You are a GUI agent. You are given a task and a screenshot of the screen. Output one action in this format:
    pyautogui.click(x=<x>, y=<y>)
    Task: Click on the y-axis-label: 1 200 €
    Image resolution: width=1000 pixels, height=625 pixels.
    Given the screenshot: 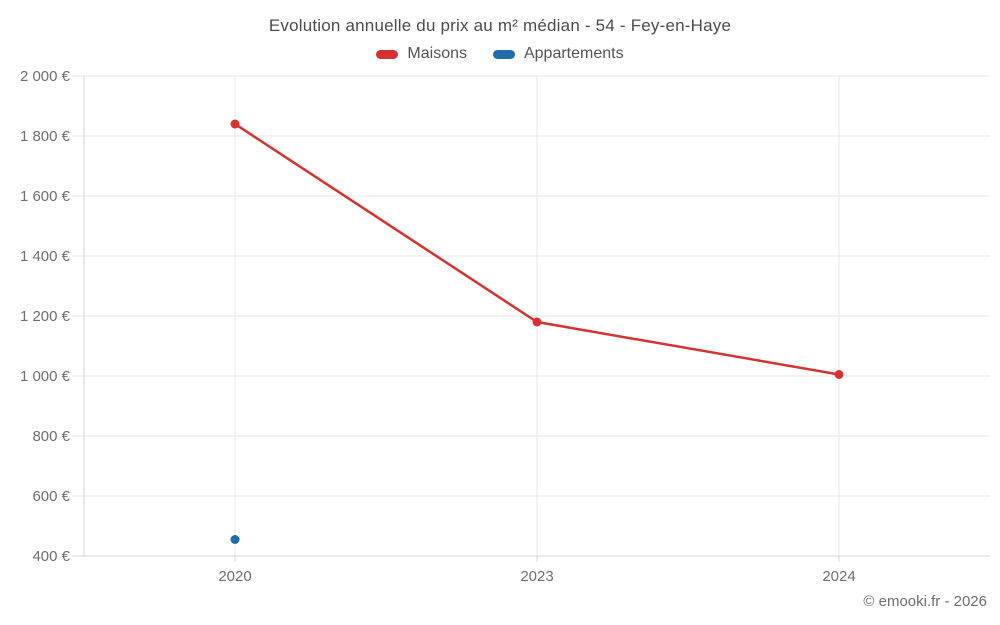 What is the action you would take?
    pyautogui.click(x=45, y=316)
    